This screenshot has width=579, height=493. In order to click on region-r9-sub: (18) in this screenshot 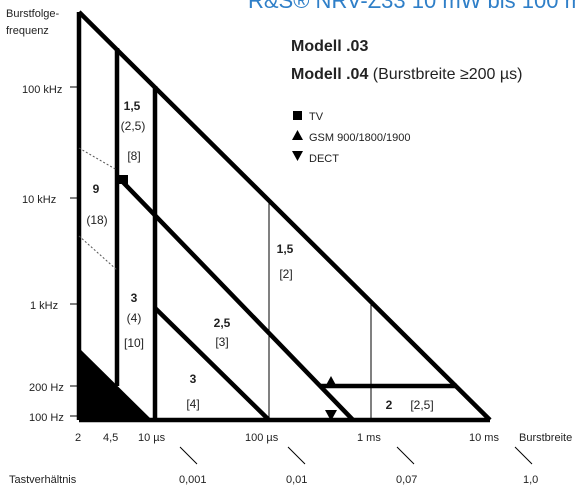, I will do `click(96, 220)`.